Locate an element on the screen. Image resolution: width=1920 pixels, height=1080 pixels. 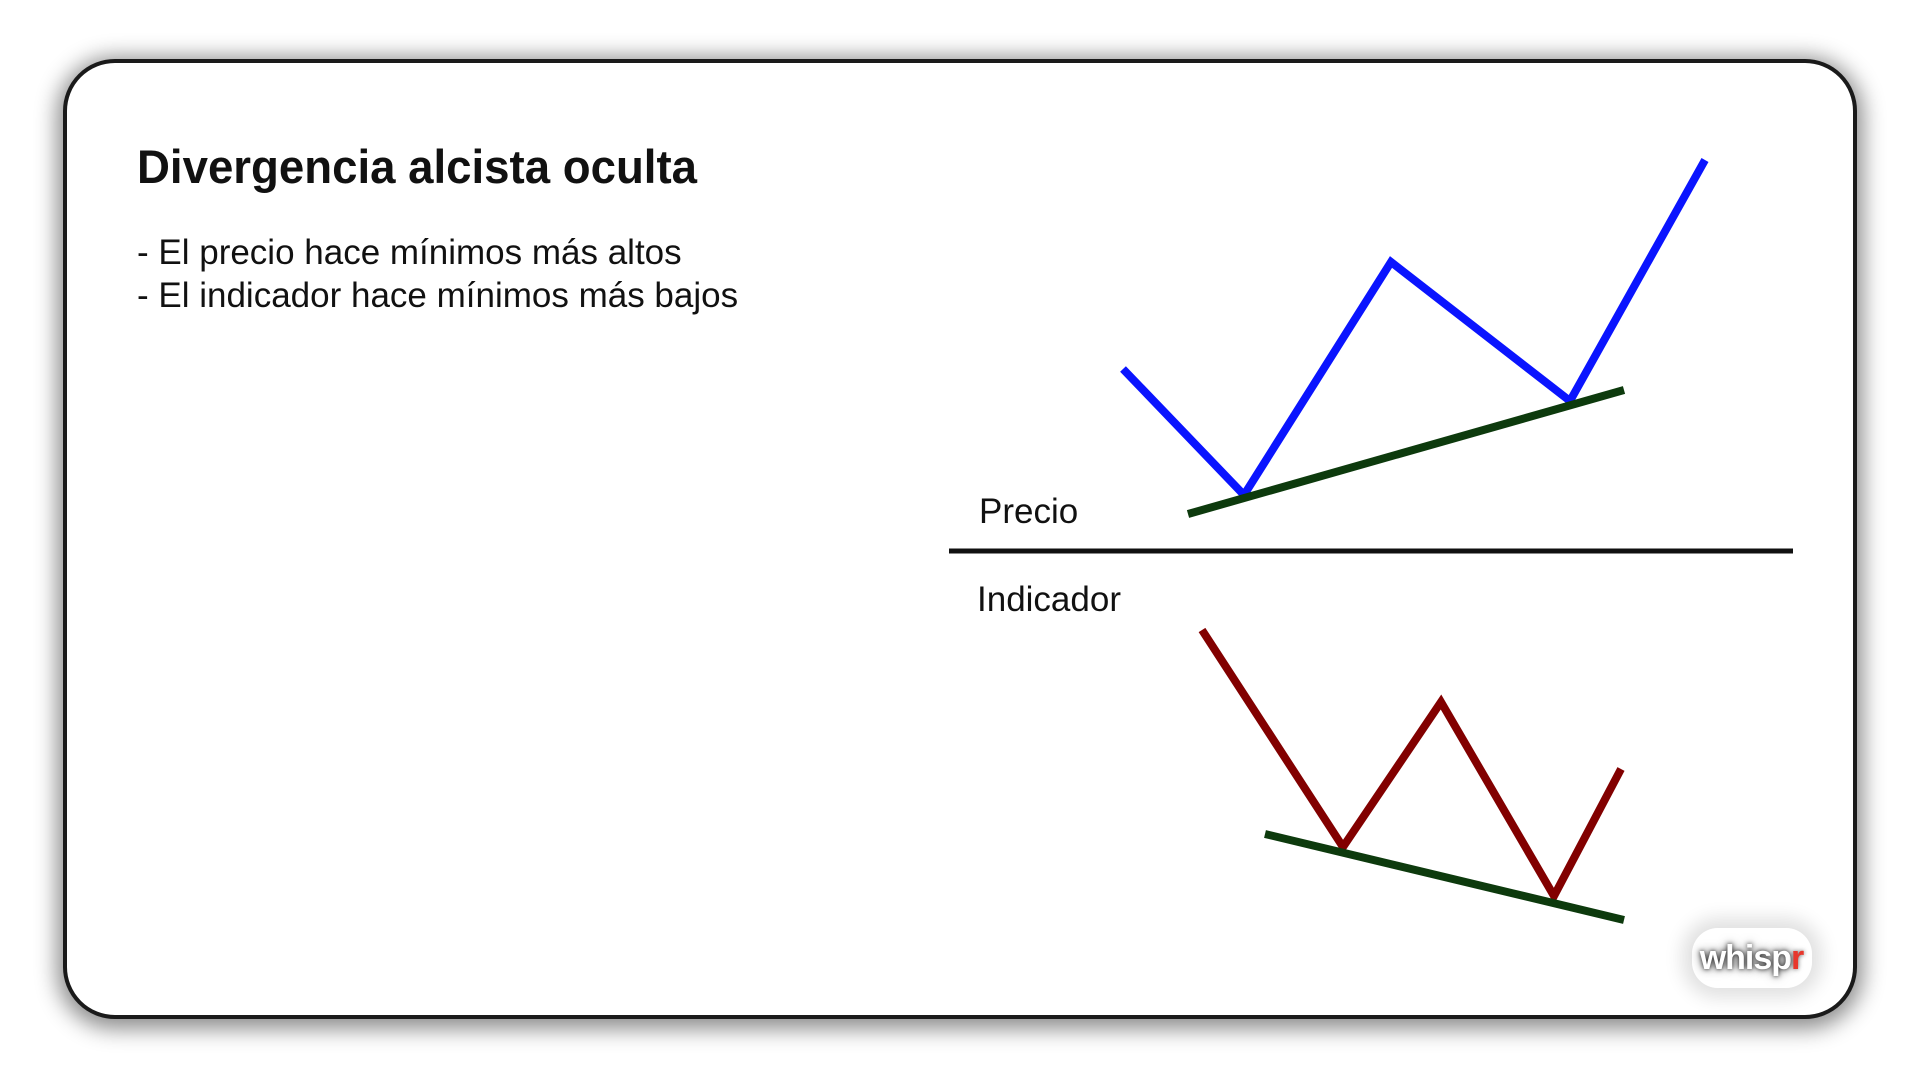
whispr-logo: whisp r is located at coordinates (1752, 958).